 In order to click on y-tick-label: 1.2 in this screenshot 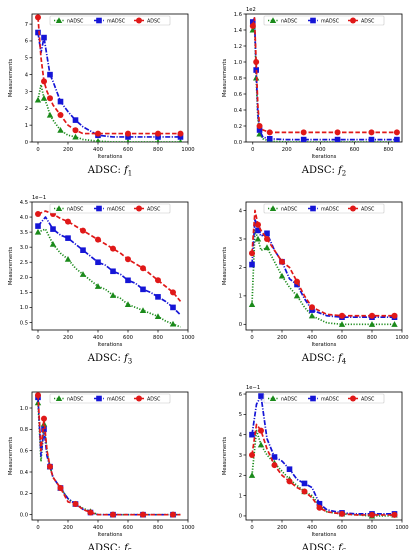, I will do `click(238, 47)`.